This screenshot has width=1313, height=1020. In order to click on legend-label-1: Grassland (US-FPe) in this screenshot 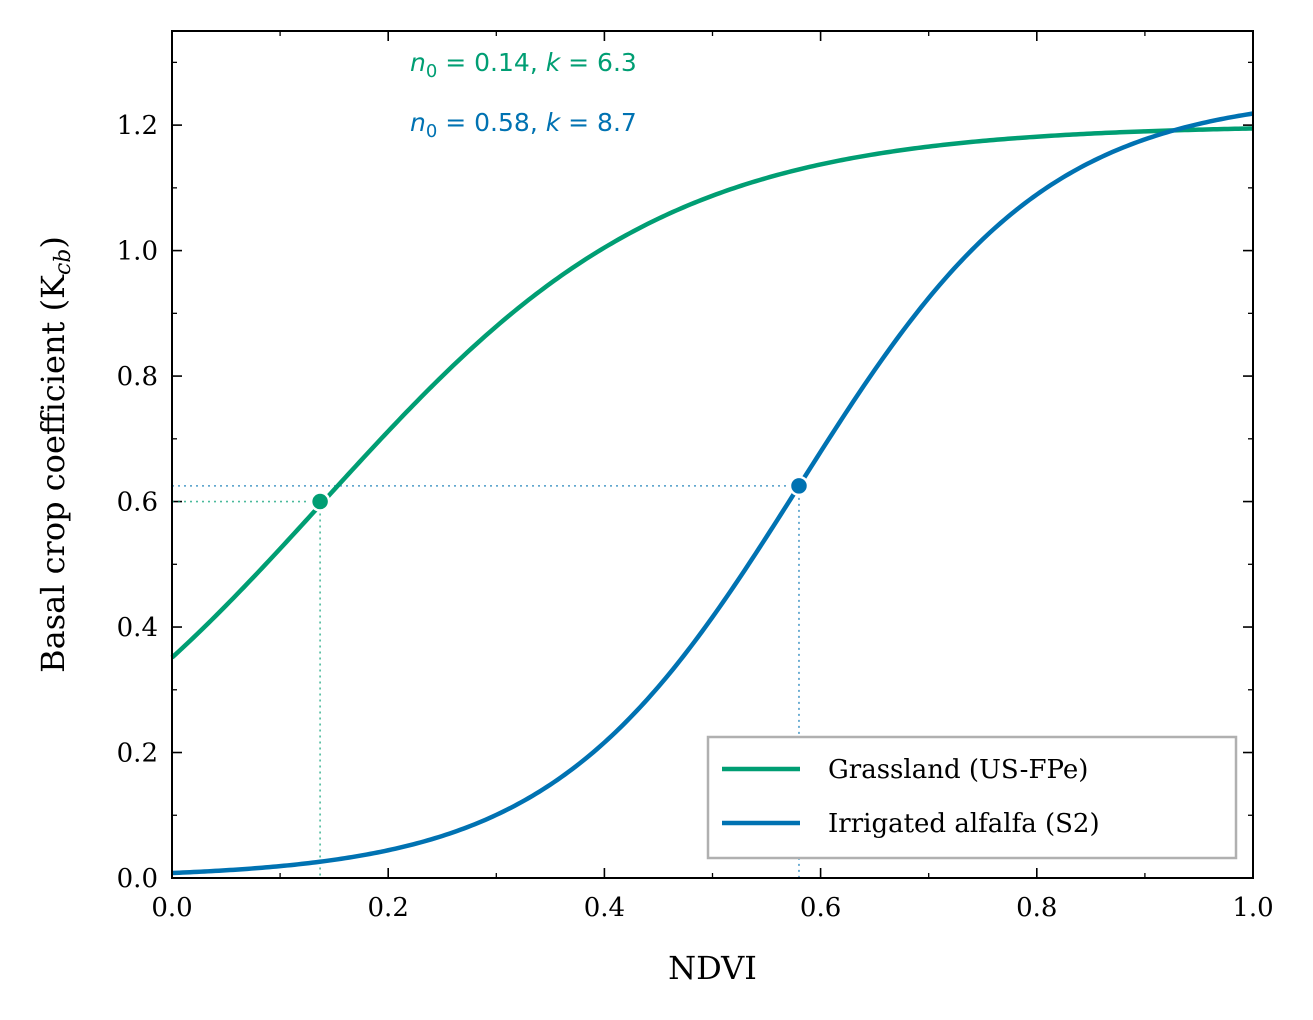, I will do `click(958, 770)`.